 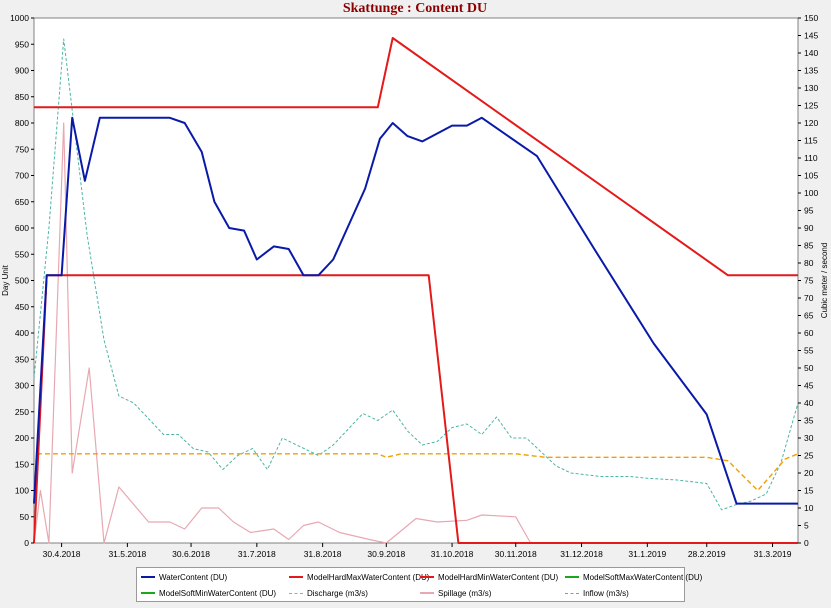 I want to click on right-axis-label: Cubic meter / second, so click(x=824, y=281).